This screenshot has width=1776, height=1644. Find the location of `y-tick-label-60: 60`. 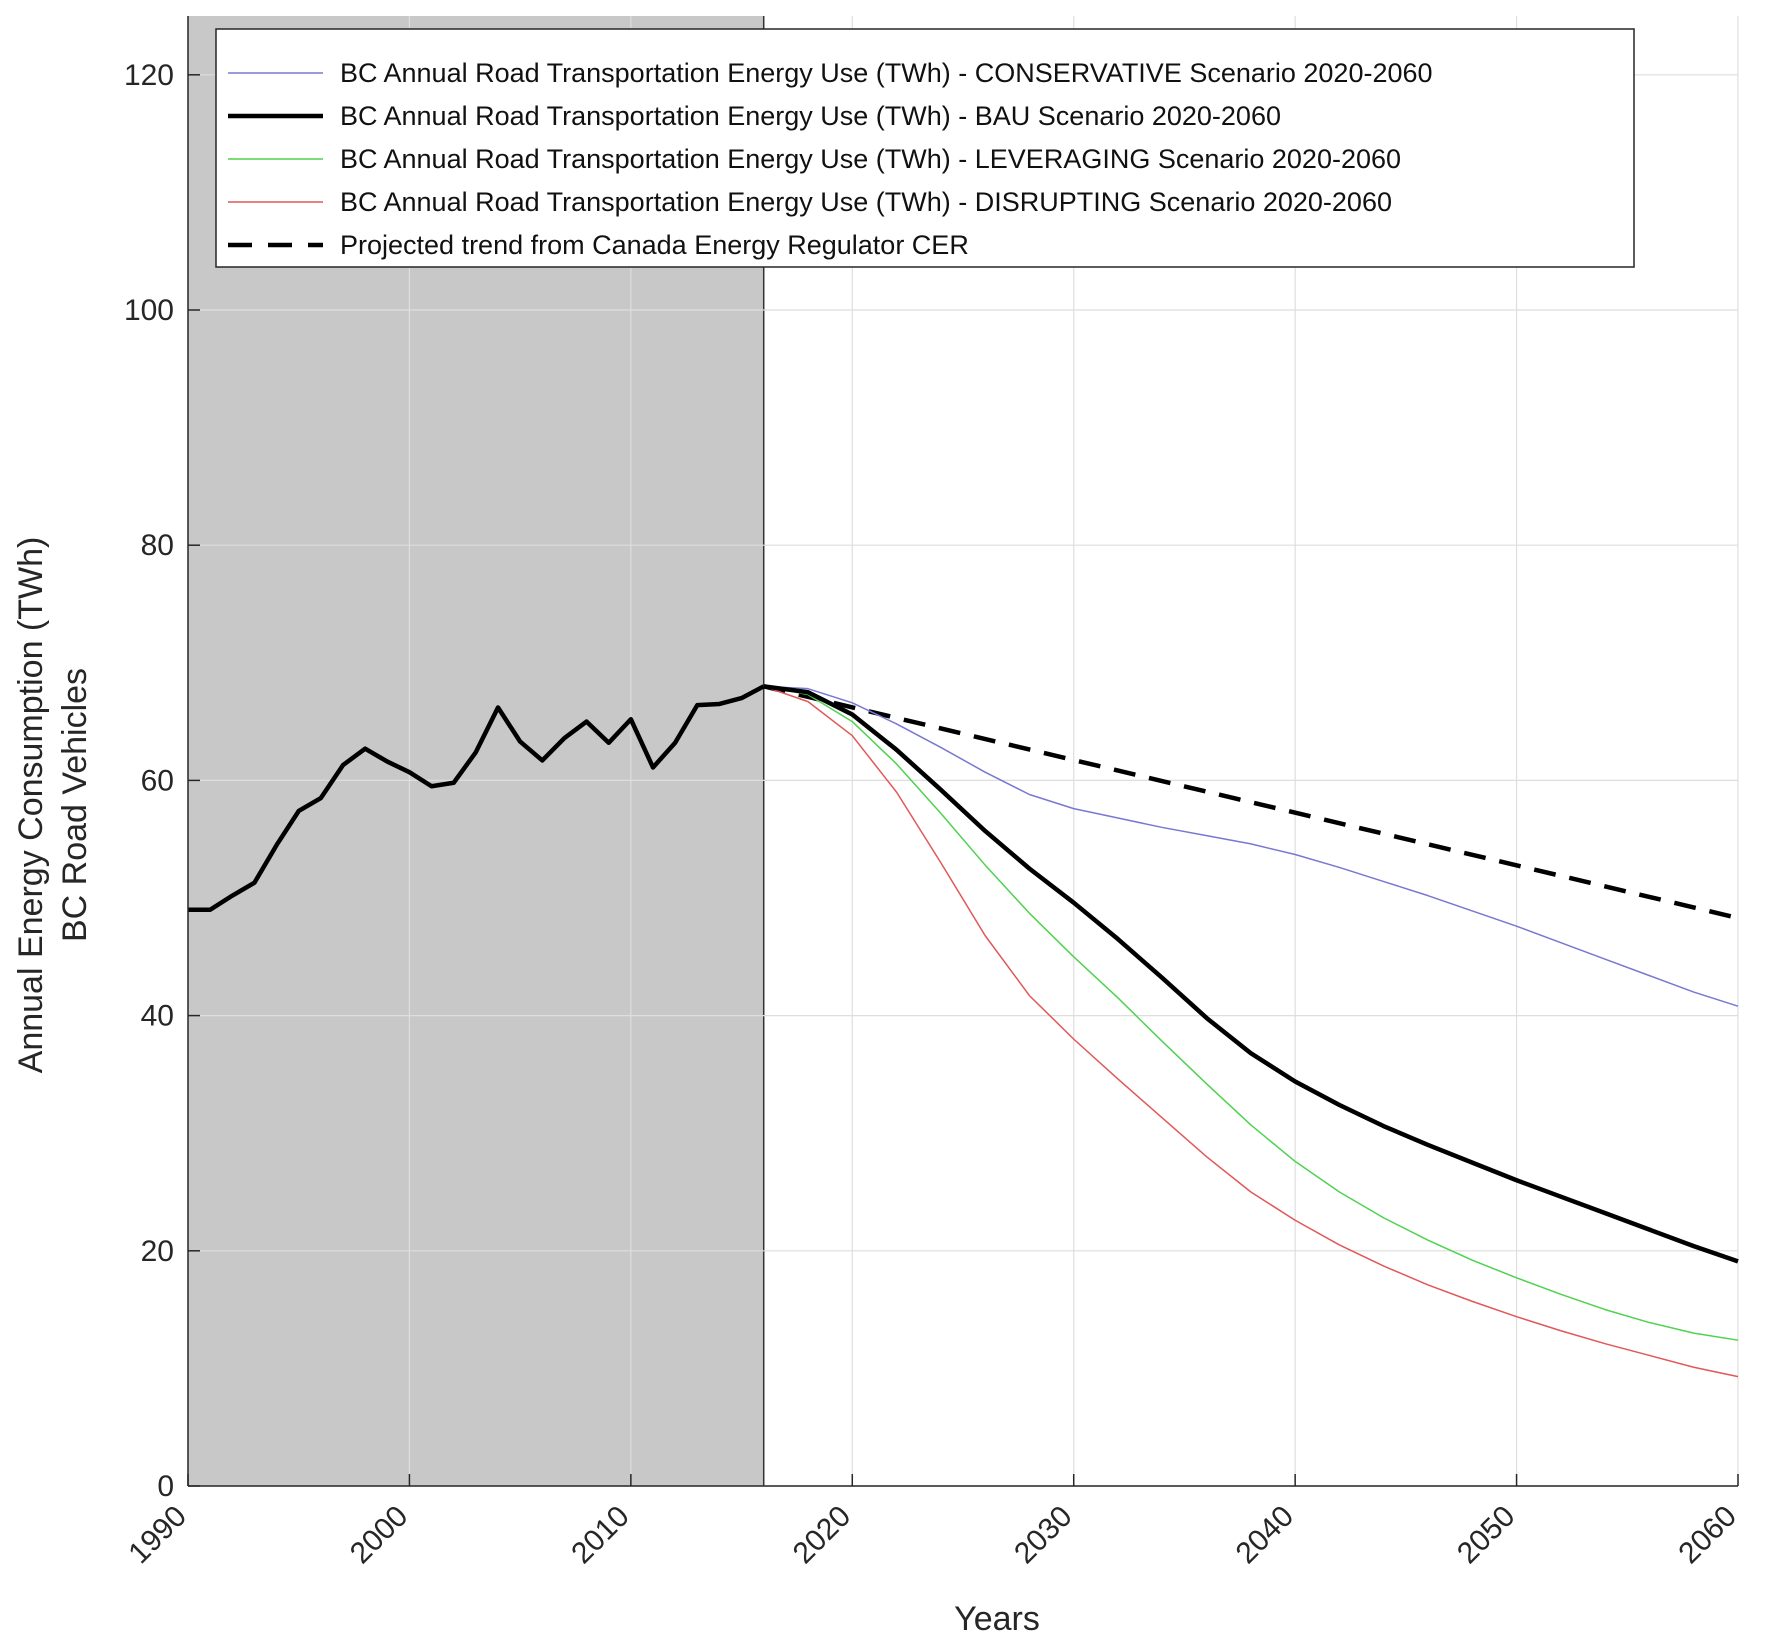

y-tick-label-60: 60 is located at coordinates (157, 780).